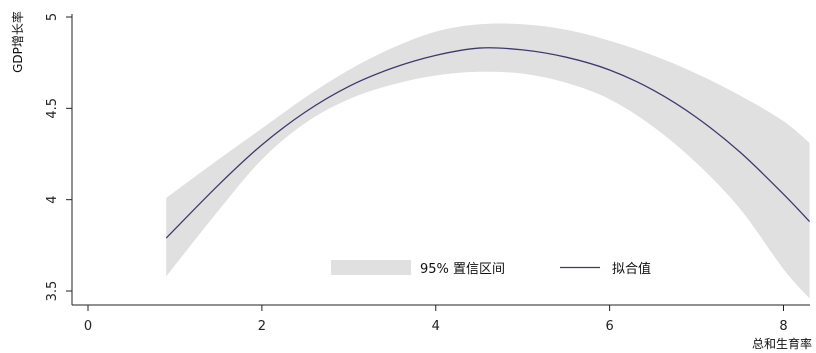  I want to click on y-tick-label: 4.5, so click(52, 108).